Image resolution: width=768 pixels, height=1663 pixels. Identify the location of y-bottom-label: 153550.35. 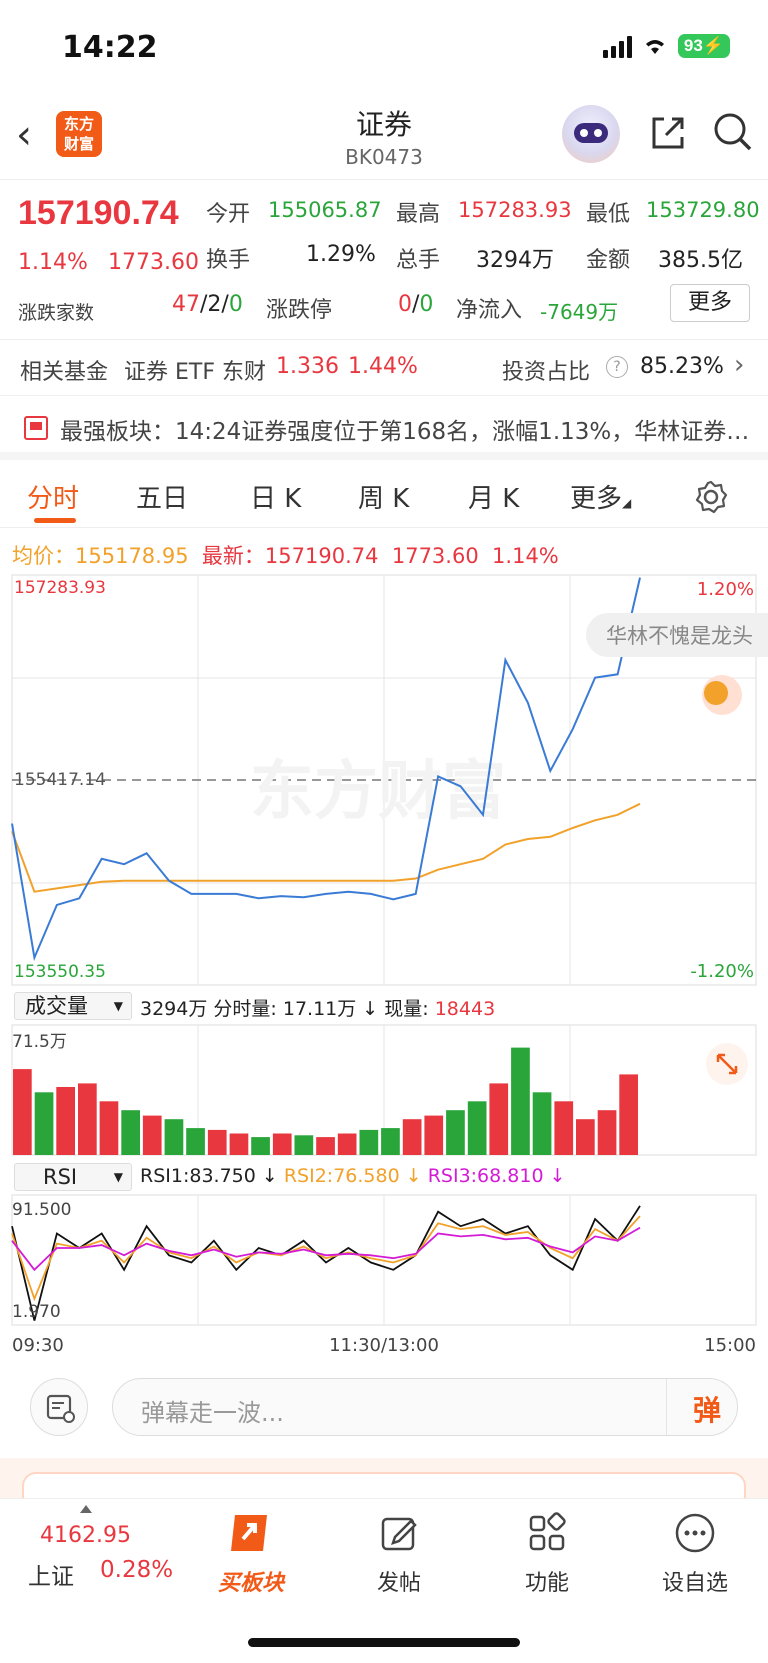
(60, 972).